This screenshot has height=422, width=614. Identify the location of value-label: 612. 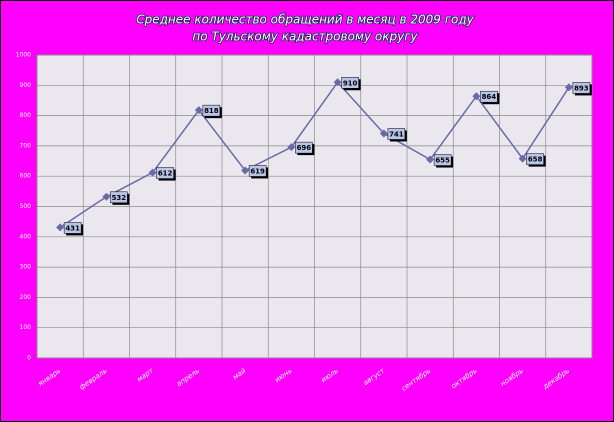
(165, 174).